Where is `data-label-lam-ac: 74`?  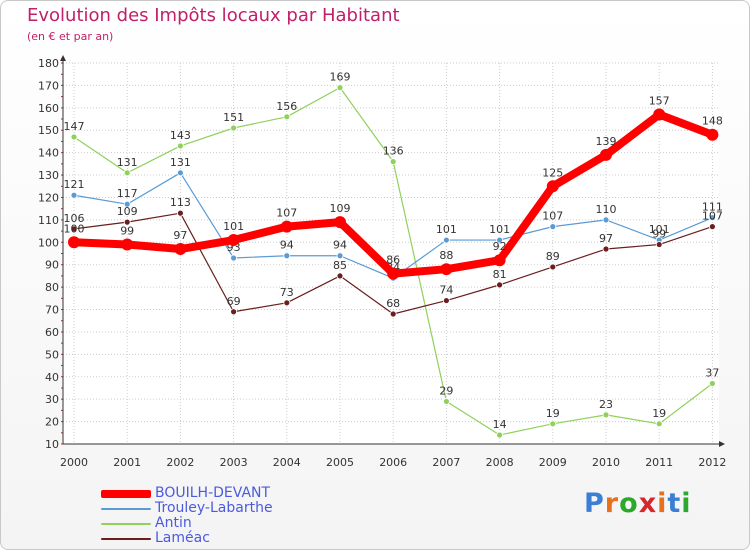
data-label-lam-ac: 74 is located at coordinates (446, 290).